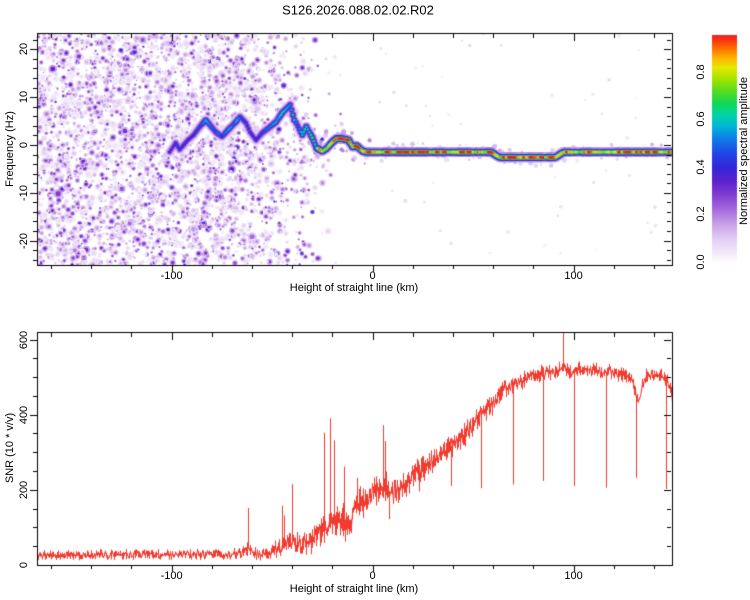 This screenshot has height=600, width=750. Describe the element at coordinates (701, 72) in the screenshot. I see `colorbar-tick-label: 0.8` at that location.